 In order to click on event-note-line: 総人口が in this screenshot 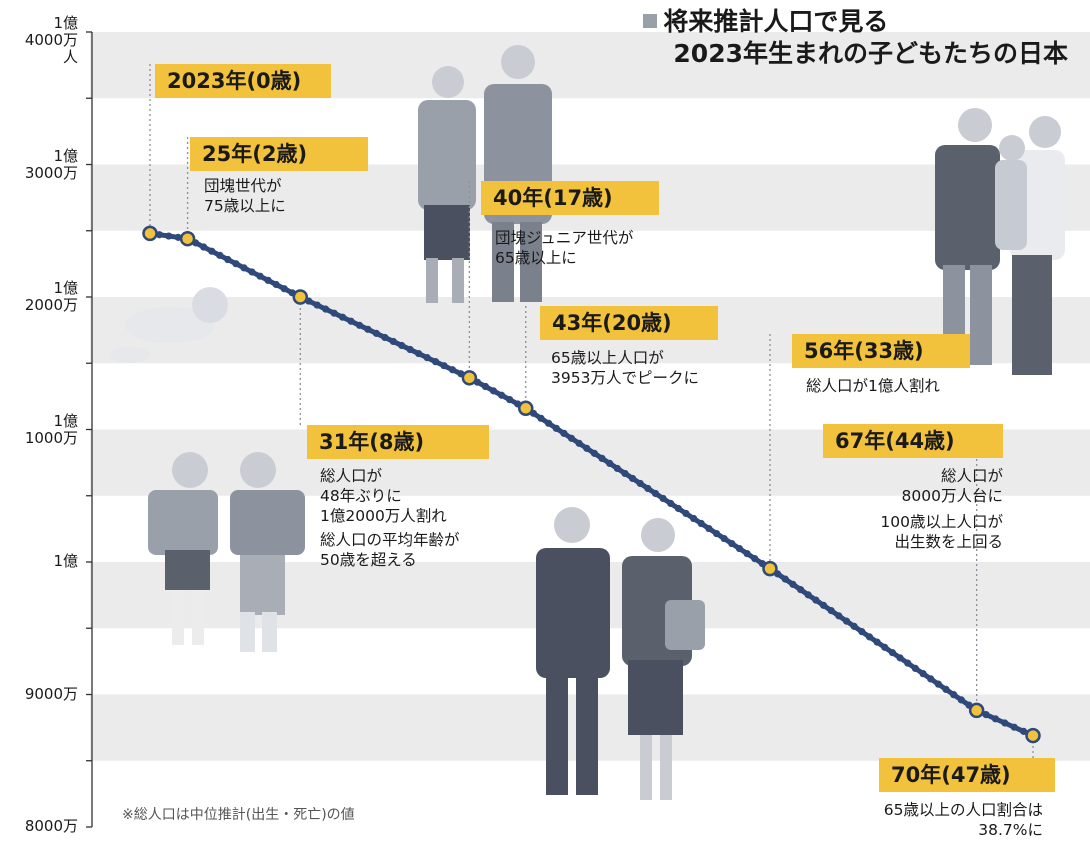, I will do `click(971, 476)`.